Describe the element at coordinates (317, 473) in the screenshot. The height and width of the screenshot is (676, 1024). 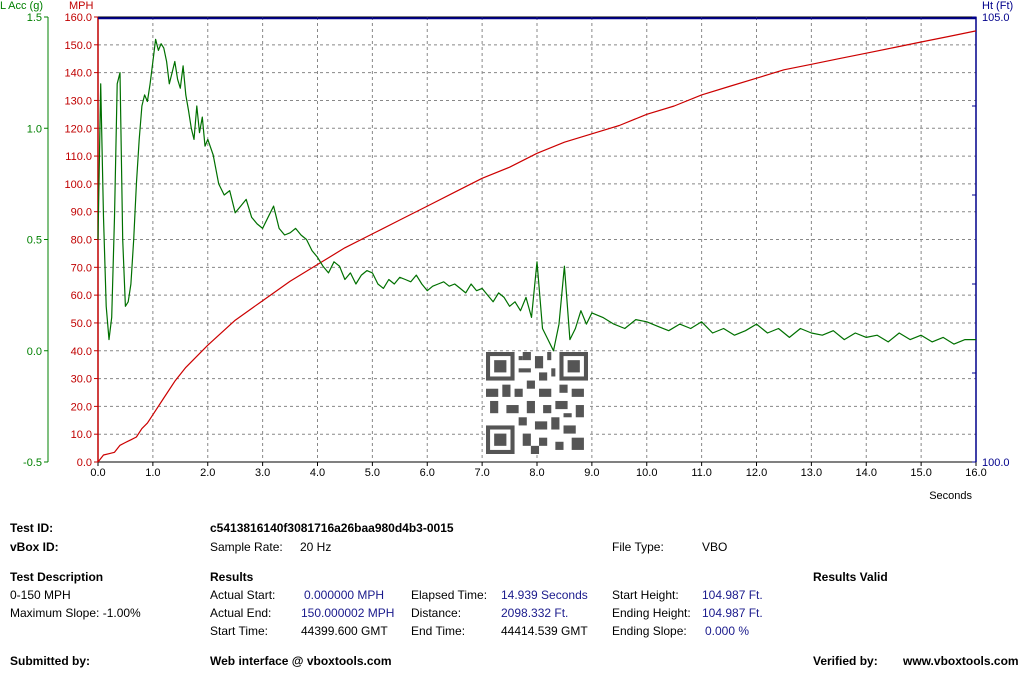
I see `x-tick-label: 4.0` at that location.